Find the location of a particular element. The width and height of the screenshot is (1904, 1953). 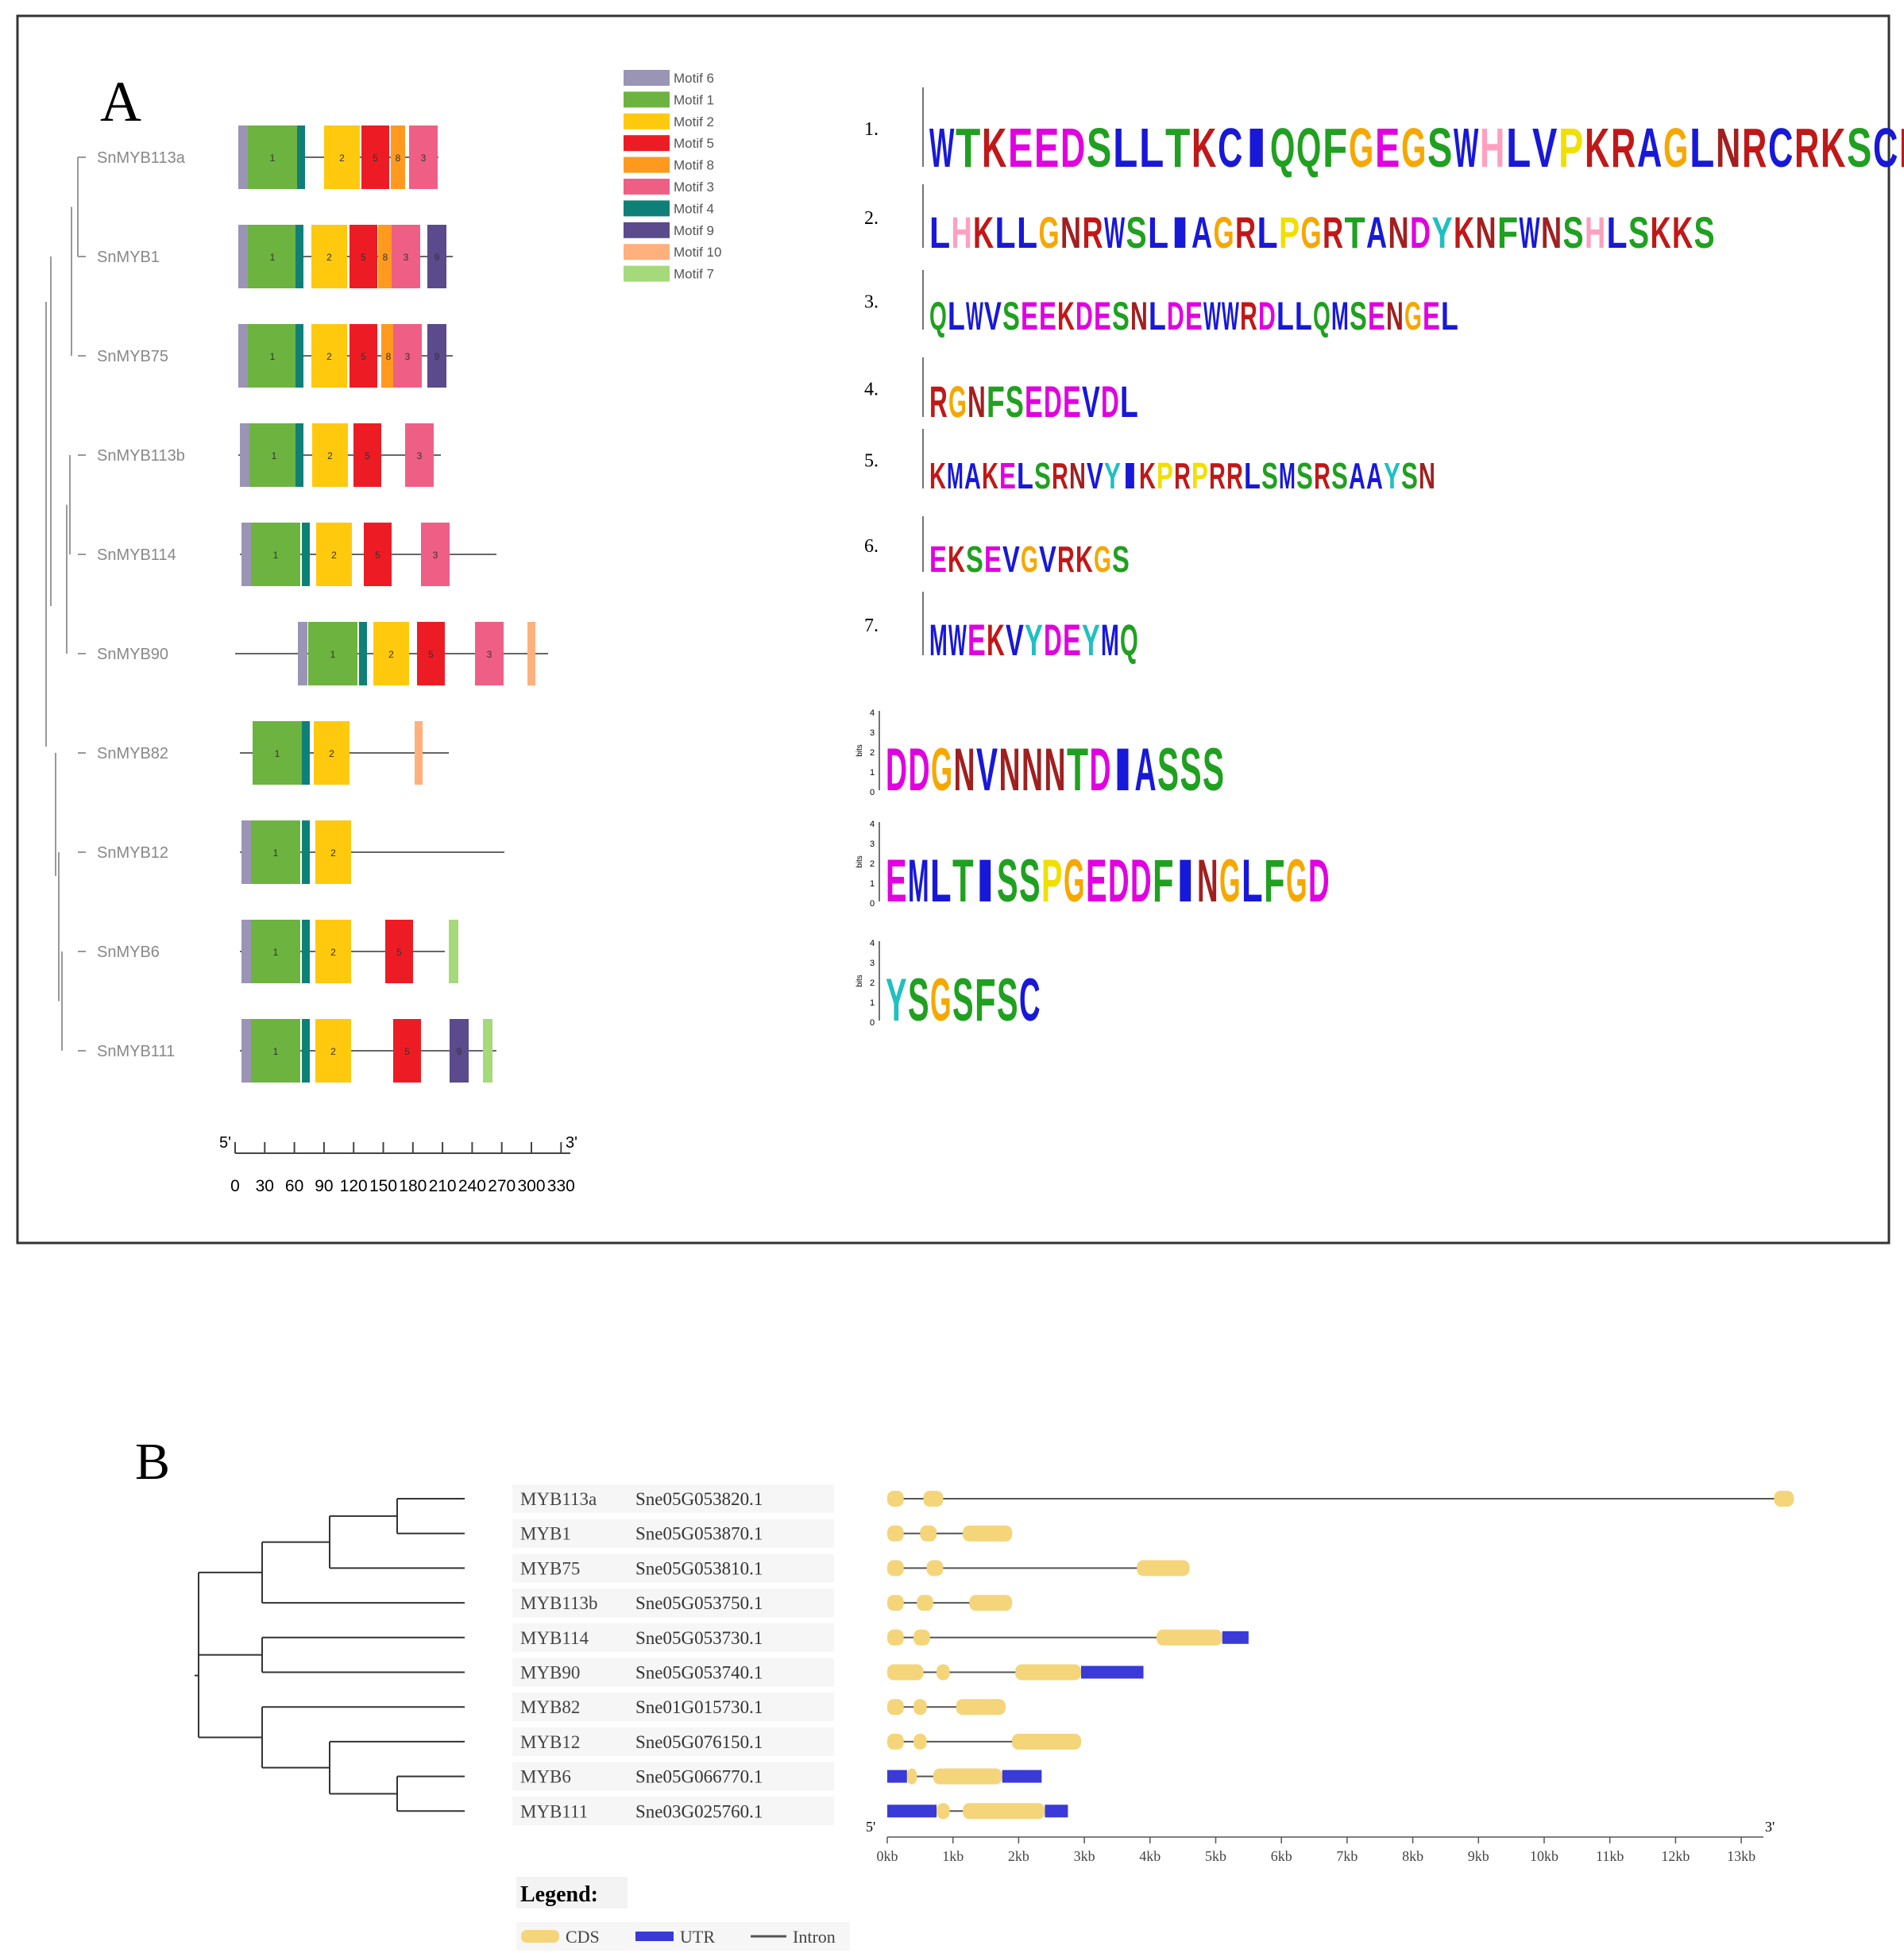

logo-number: 6. is located at coordinates (871, 546).